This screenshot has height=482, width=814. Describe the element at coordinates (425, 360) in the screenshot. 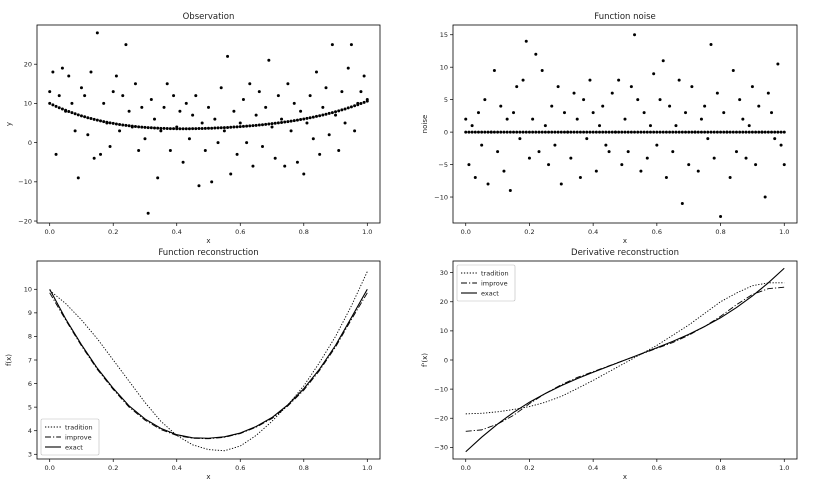

I see `y-axis-label: f'(x)` at that location.